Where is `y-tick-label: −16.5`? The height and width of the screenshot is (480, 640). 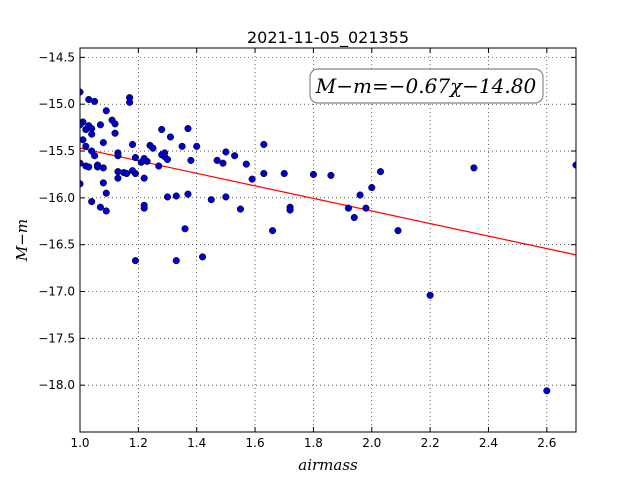
y-tick-label: −16.5 is located at coordinates (56, 245).